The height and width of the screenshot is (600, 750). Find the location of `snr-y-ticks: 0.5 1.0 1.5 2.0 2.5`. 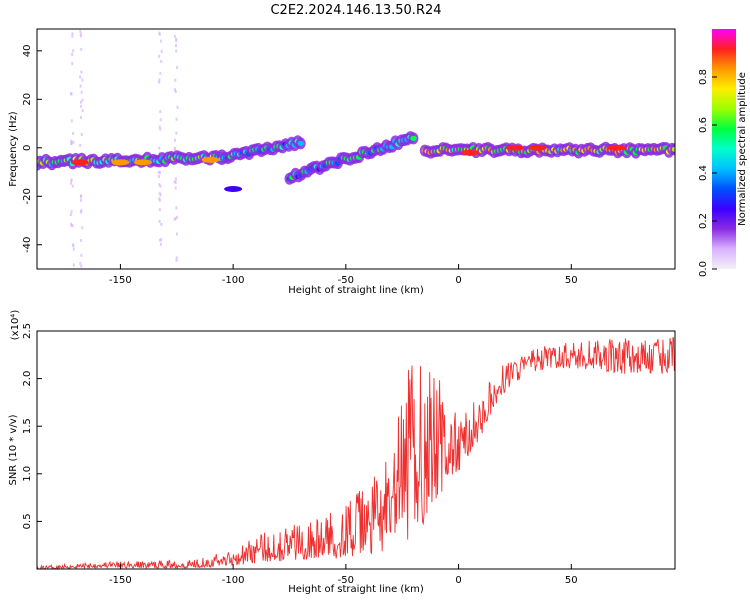

snr-y-ticks: 0.5 1.0 1.5 2.0 2.5 is located at coordinates (32, 426).